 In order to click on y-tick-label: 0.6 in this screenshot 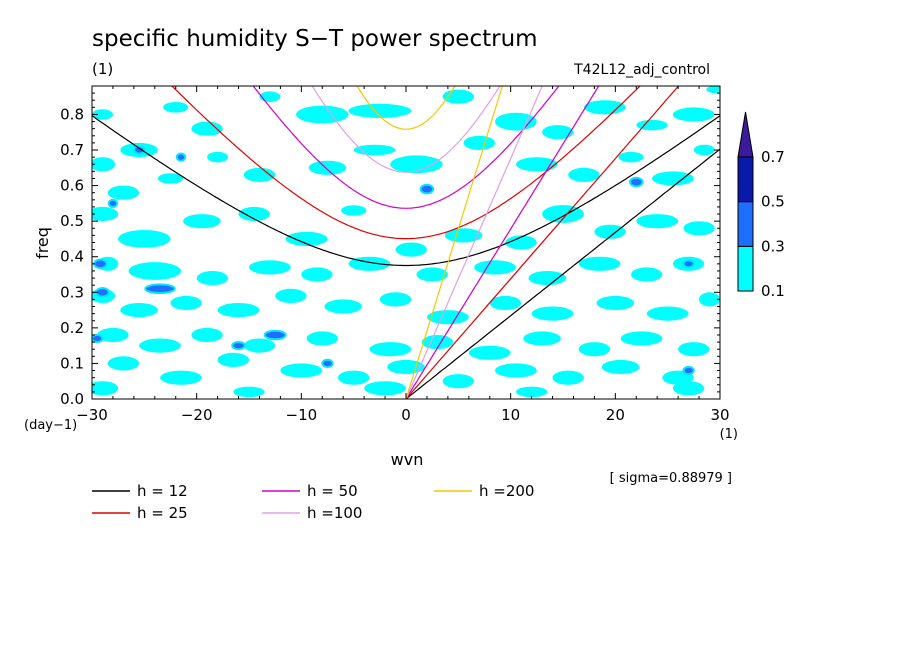, I will do `click(72, 186)`.